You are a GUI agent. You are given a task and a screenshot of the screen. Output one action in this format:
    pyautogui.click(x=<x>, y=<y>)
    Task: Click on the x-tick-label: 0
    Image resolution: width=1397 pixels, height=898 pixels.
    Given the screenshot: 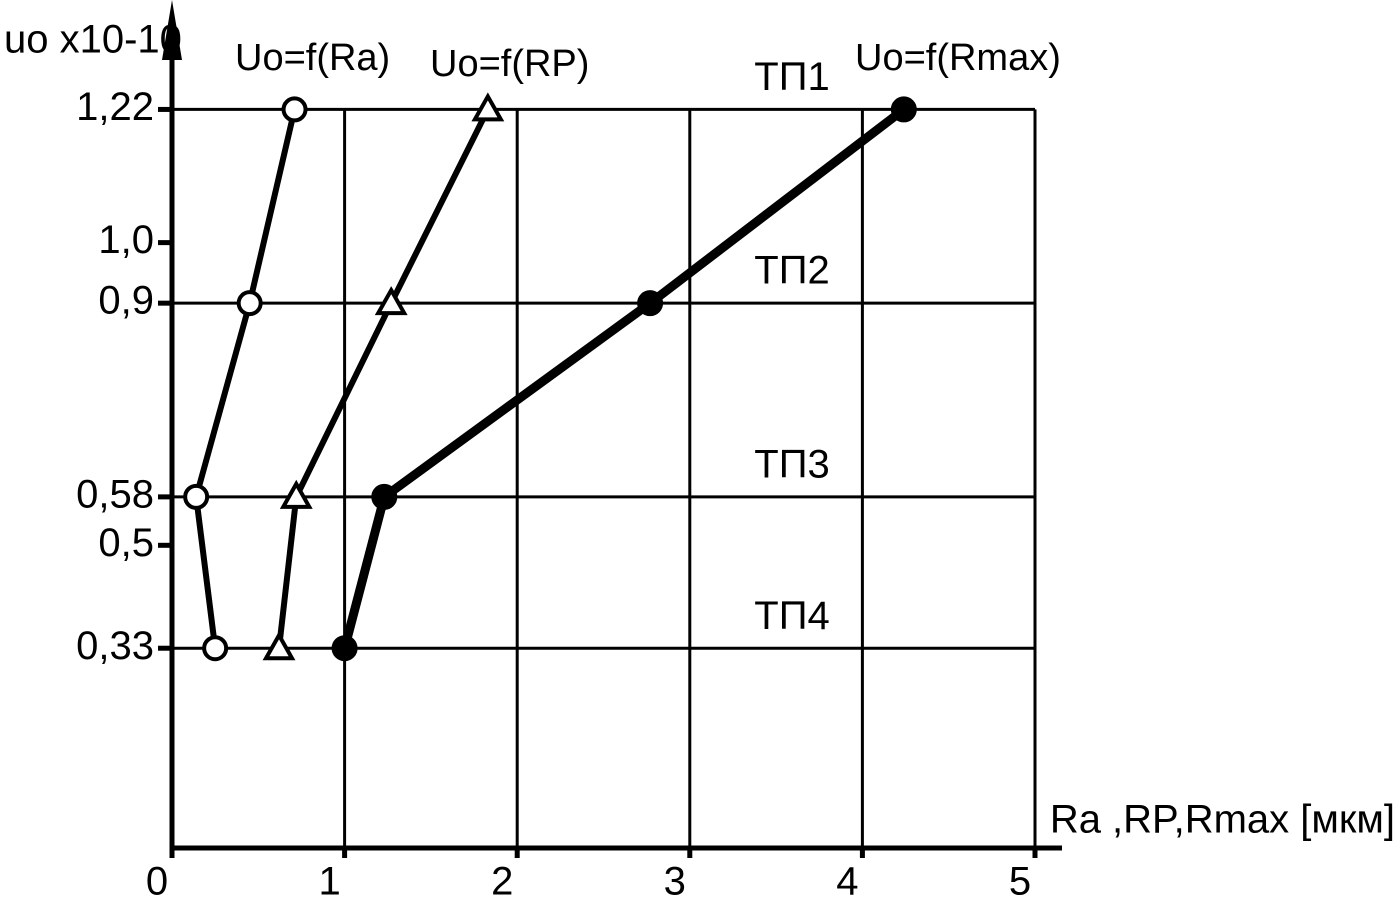 What is the action you would take?
    pyautogui.click(x=157, y=879)
    